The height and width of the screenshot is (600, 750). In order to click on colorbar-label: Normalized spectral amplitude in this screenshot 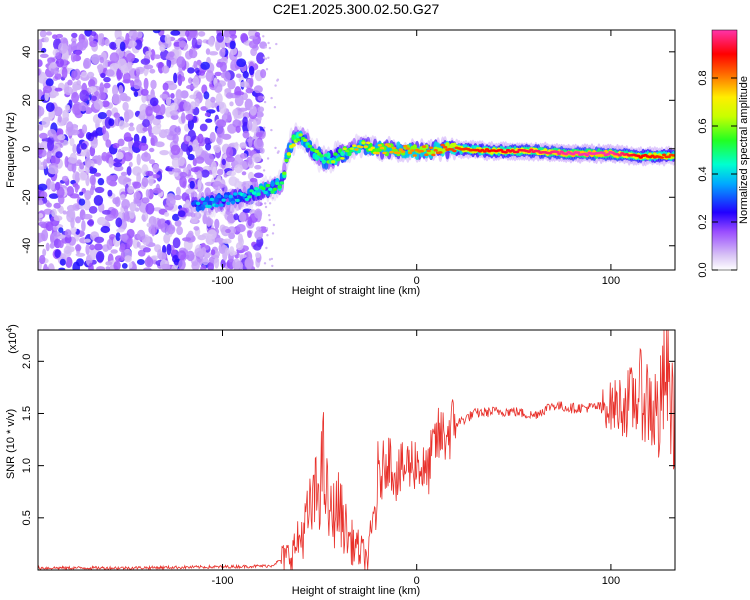, I will do `click(744, 150)`.